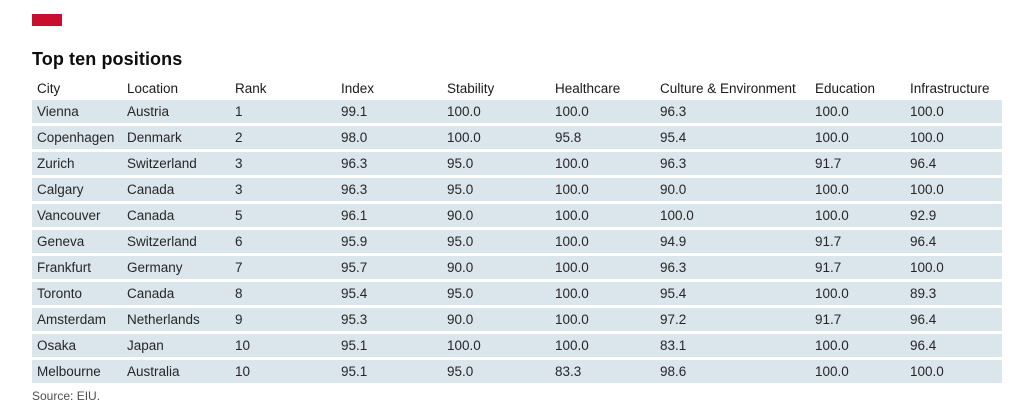  I want to click on column-header-stability: Stability, so click(471, 88).